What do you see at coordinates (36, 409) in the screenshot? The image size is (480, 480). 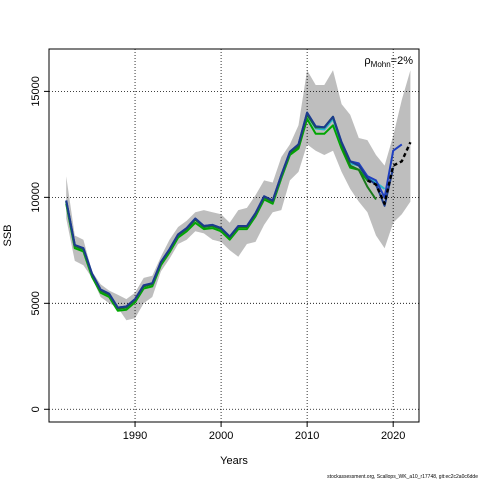 I see `y-tick-label: 0` at bounding box center [36, 409].